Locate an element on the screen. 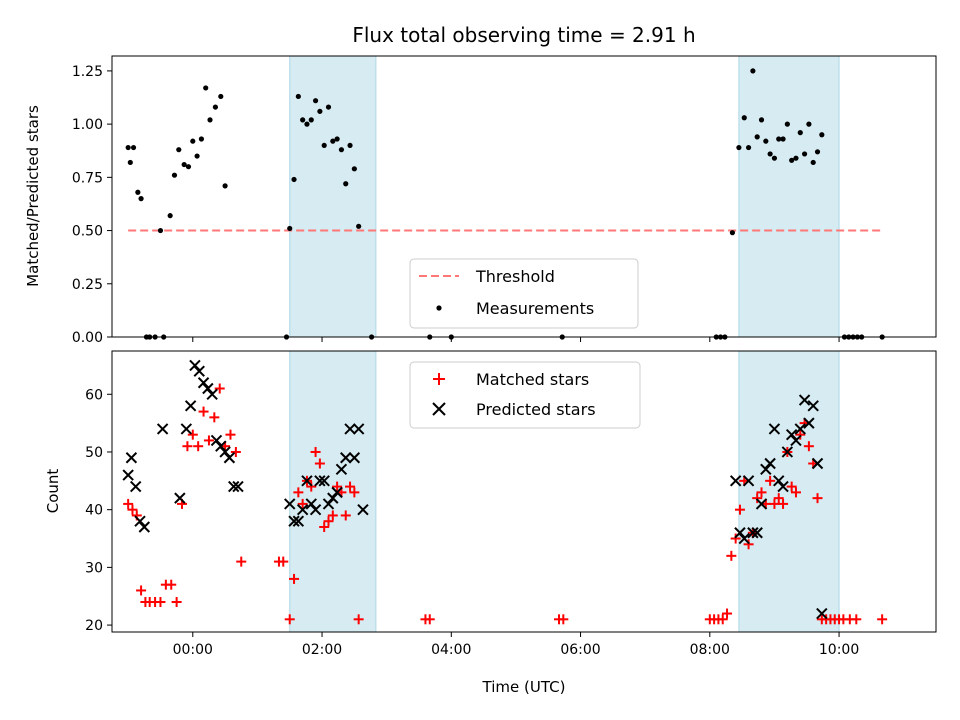 Image resolution: width=960 pixels, height=720 pixels. legend-measurements-label: Measurements is located at coordinates (535, 308).